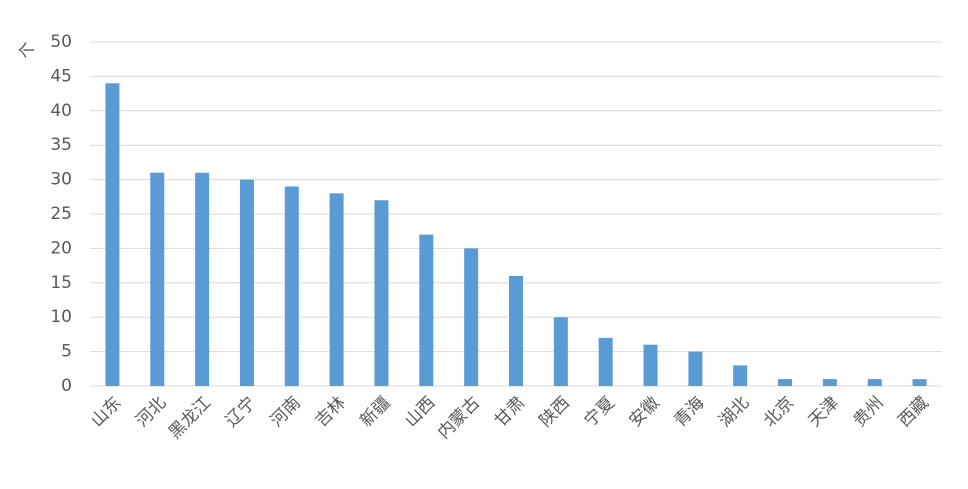 The height and width of the screenshot is (489, 968). What do you see at coordinates (151, 412) in the screenshot?
I see `x-tick-label: 河北` at bounding box center [151, 412].